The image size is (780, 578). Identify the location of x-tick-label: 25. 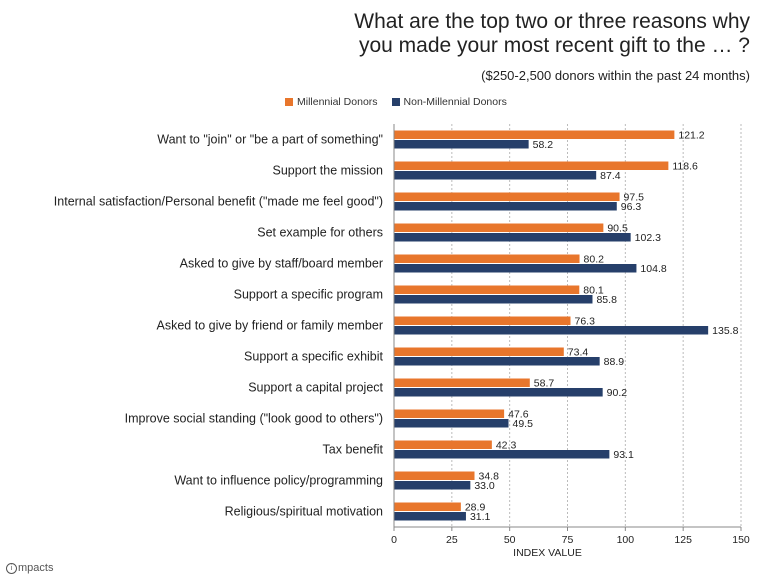
(452, 540).